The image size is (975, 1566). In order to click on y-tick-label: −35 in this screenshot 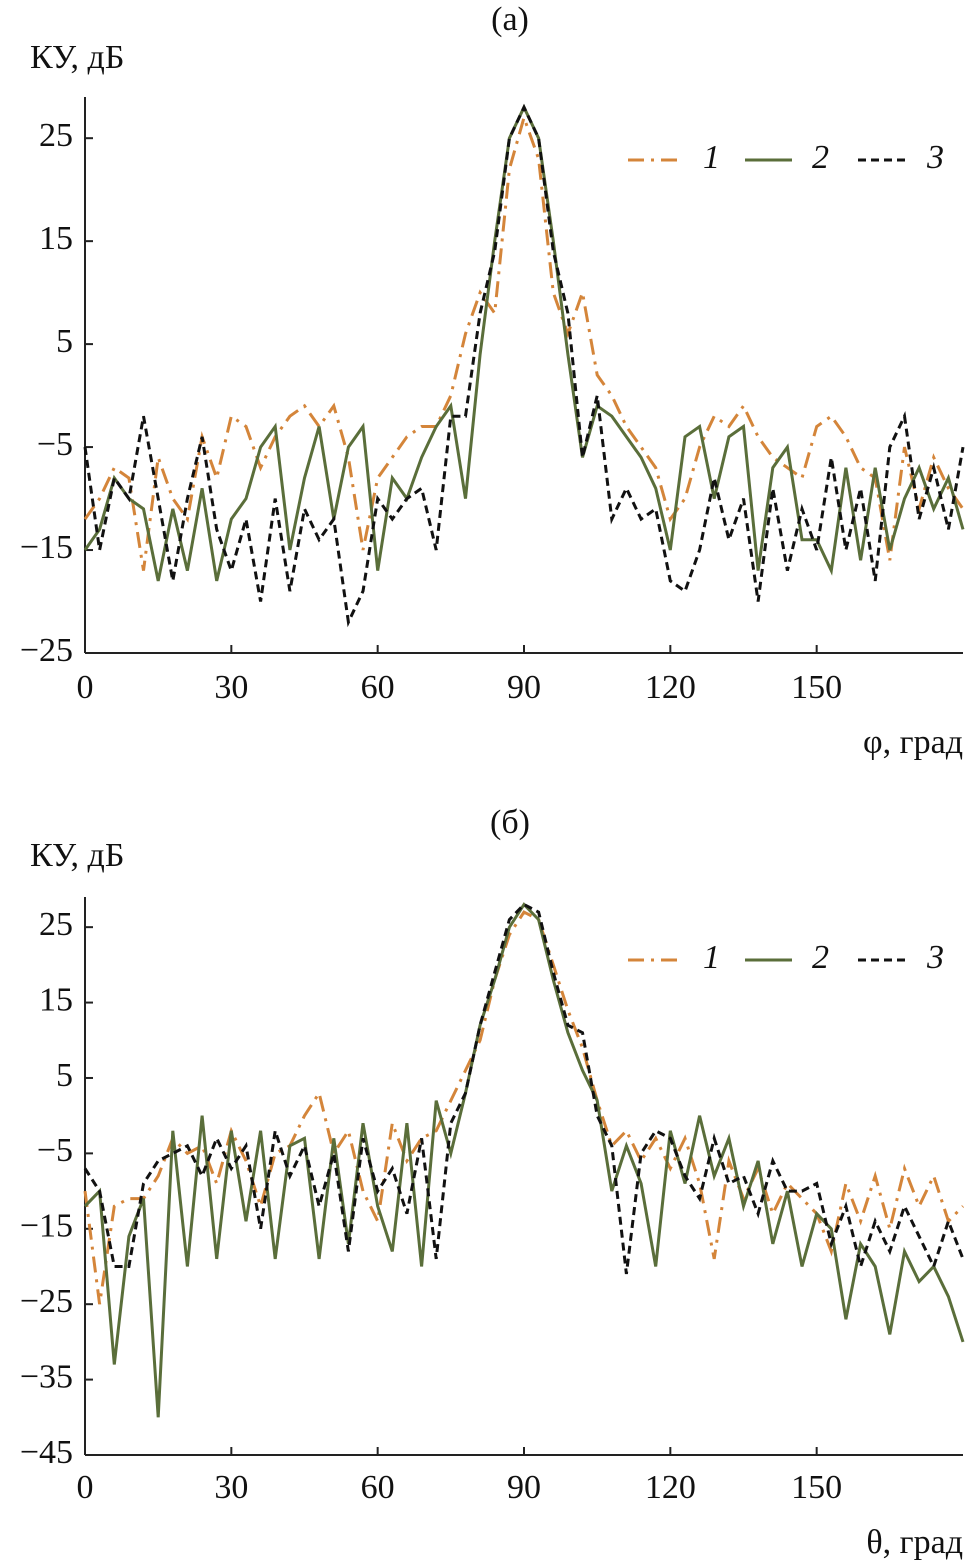, I will do `click(46, 1376)`.